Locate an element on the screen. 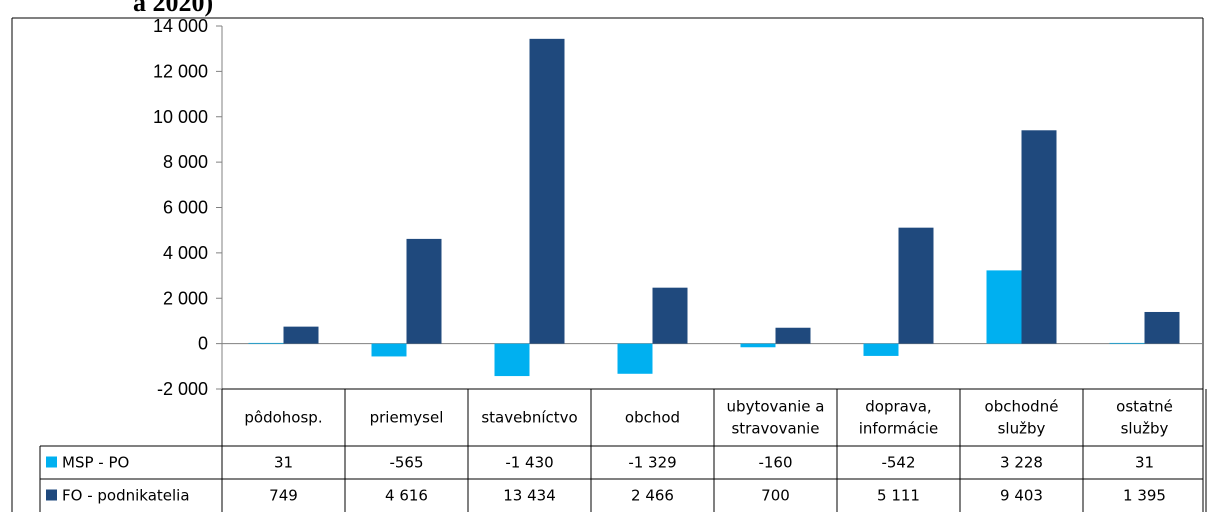 This screenshot has height=514, width=1209. category-label: ostatné is located at coordinates (1144, 407).